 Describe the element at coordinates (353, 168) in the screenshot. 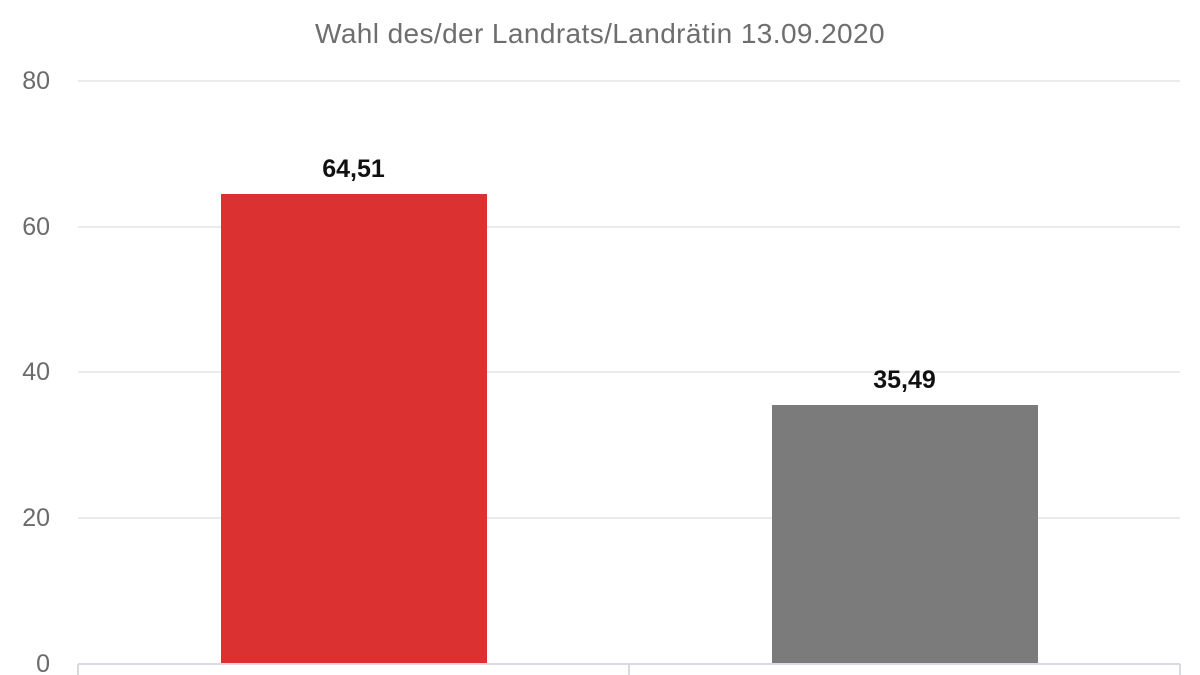

I see `bar-value-label-1: 64,51` at that location.